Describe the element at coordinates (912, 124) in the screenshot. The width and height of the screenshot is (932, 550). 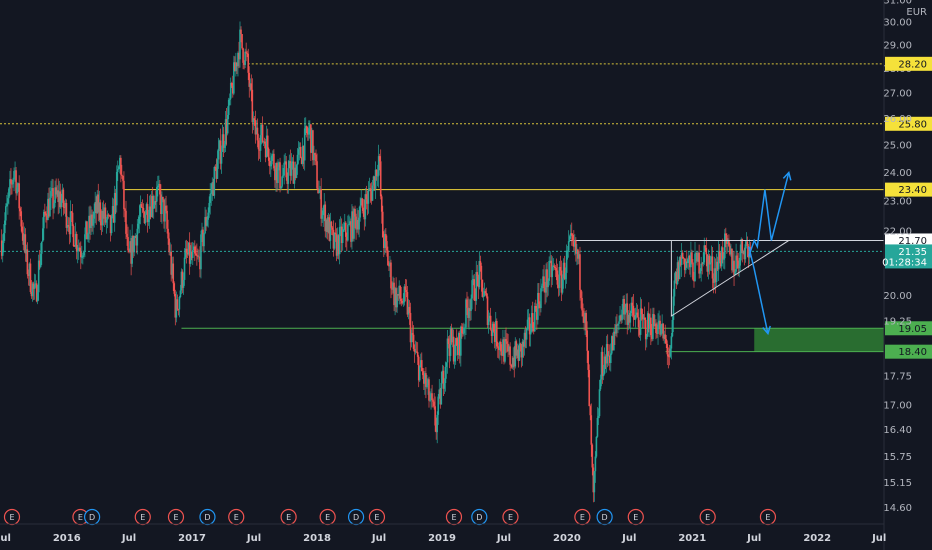
I see `level-tag-text-25.80: 25.80` at that location.